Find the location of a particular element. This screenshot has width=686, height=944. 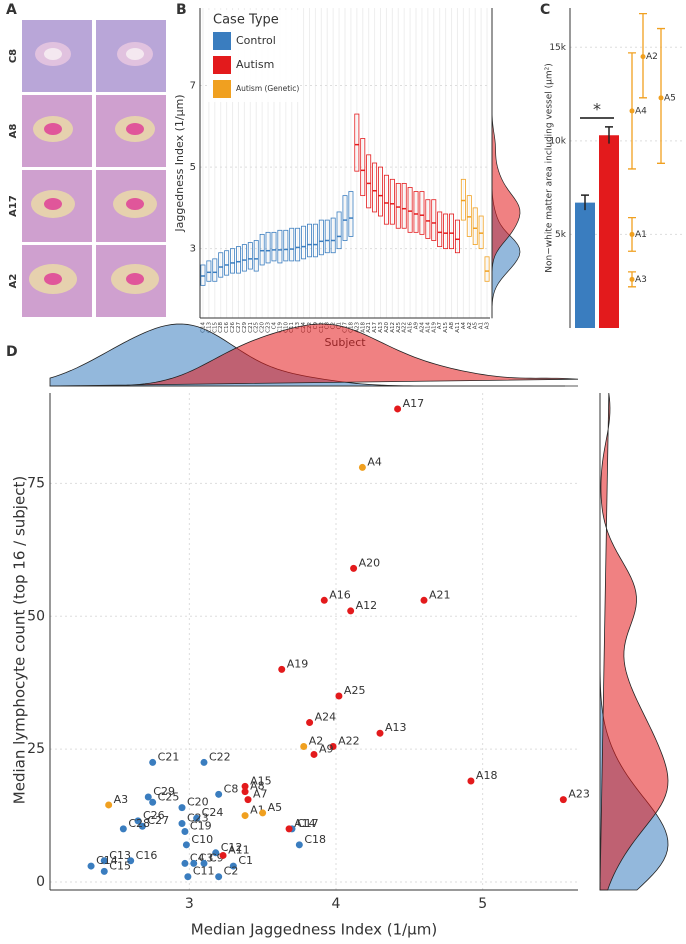

legend-label: Autism is located at coordinates (255, 64).